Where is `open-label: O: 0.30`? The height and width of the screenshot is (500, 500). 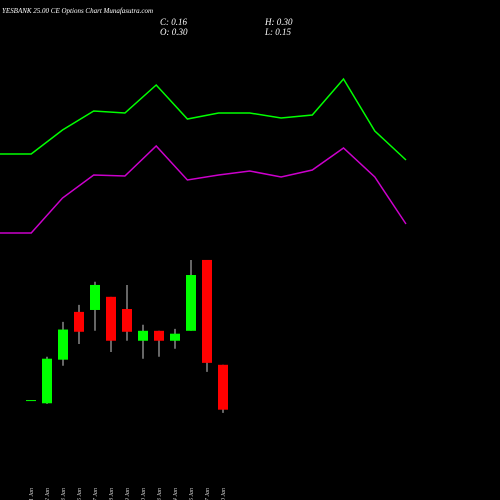 open-label: O: 0.30 is located at coordinates (174, 32).